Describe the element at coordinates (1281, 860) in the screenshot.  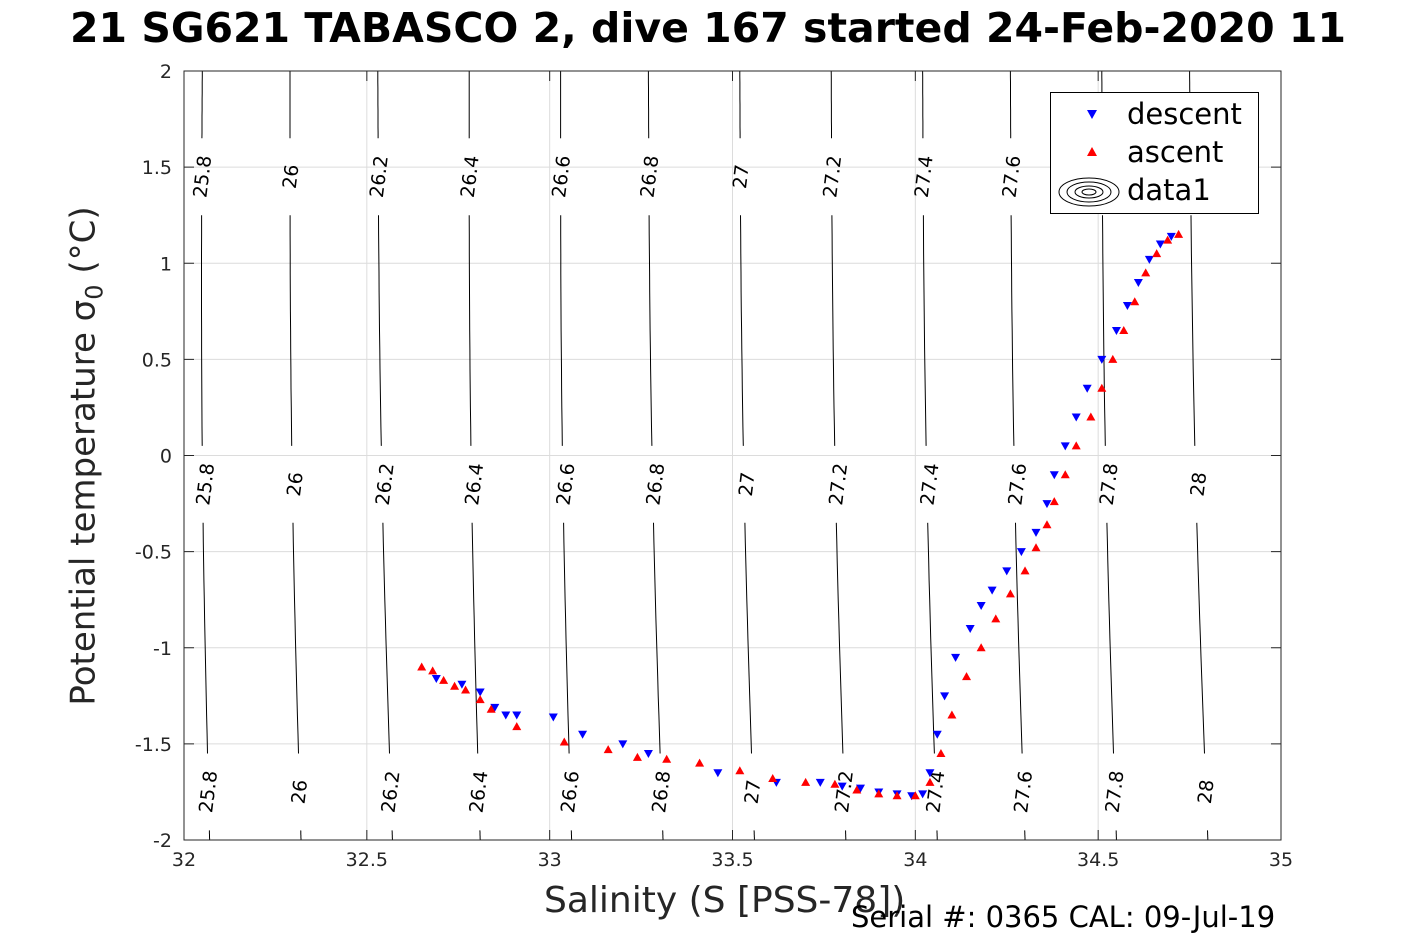
I see `x-tick-label: 35` at that location.